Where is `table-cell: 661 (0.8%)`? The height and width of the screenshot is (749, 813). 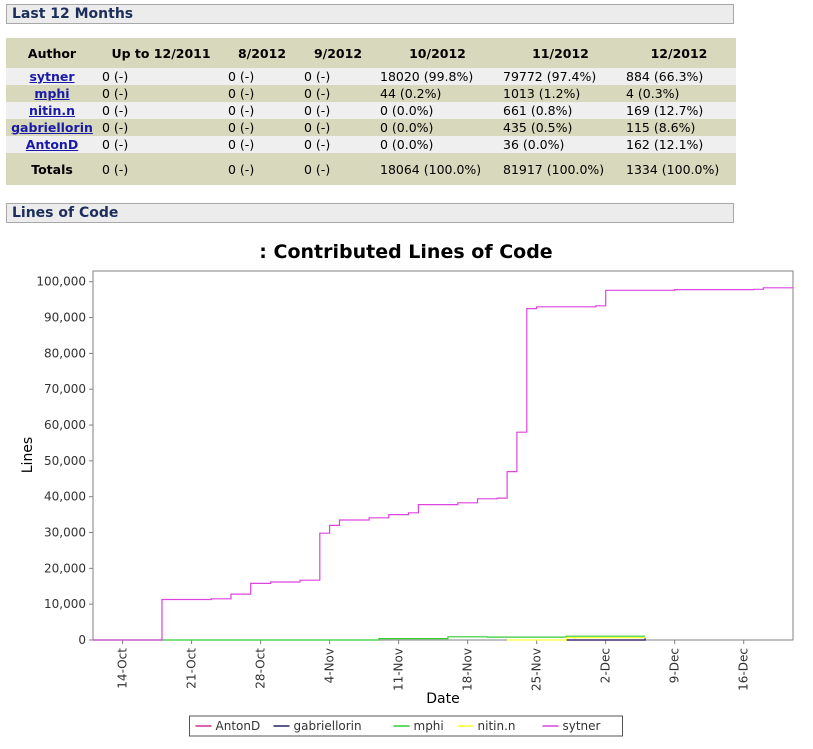 table-cell: 661 (0.8%) is located at coordinates (560, 110).